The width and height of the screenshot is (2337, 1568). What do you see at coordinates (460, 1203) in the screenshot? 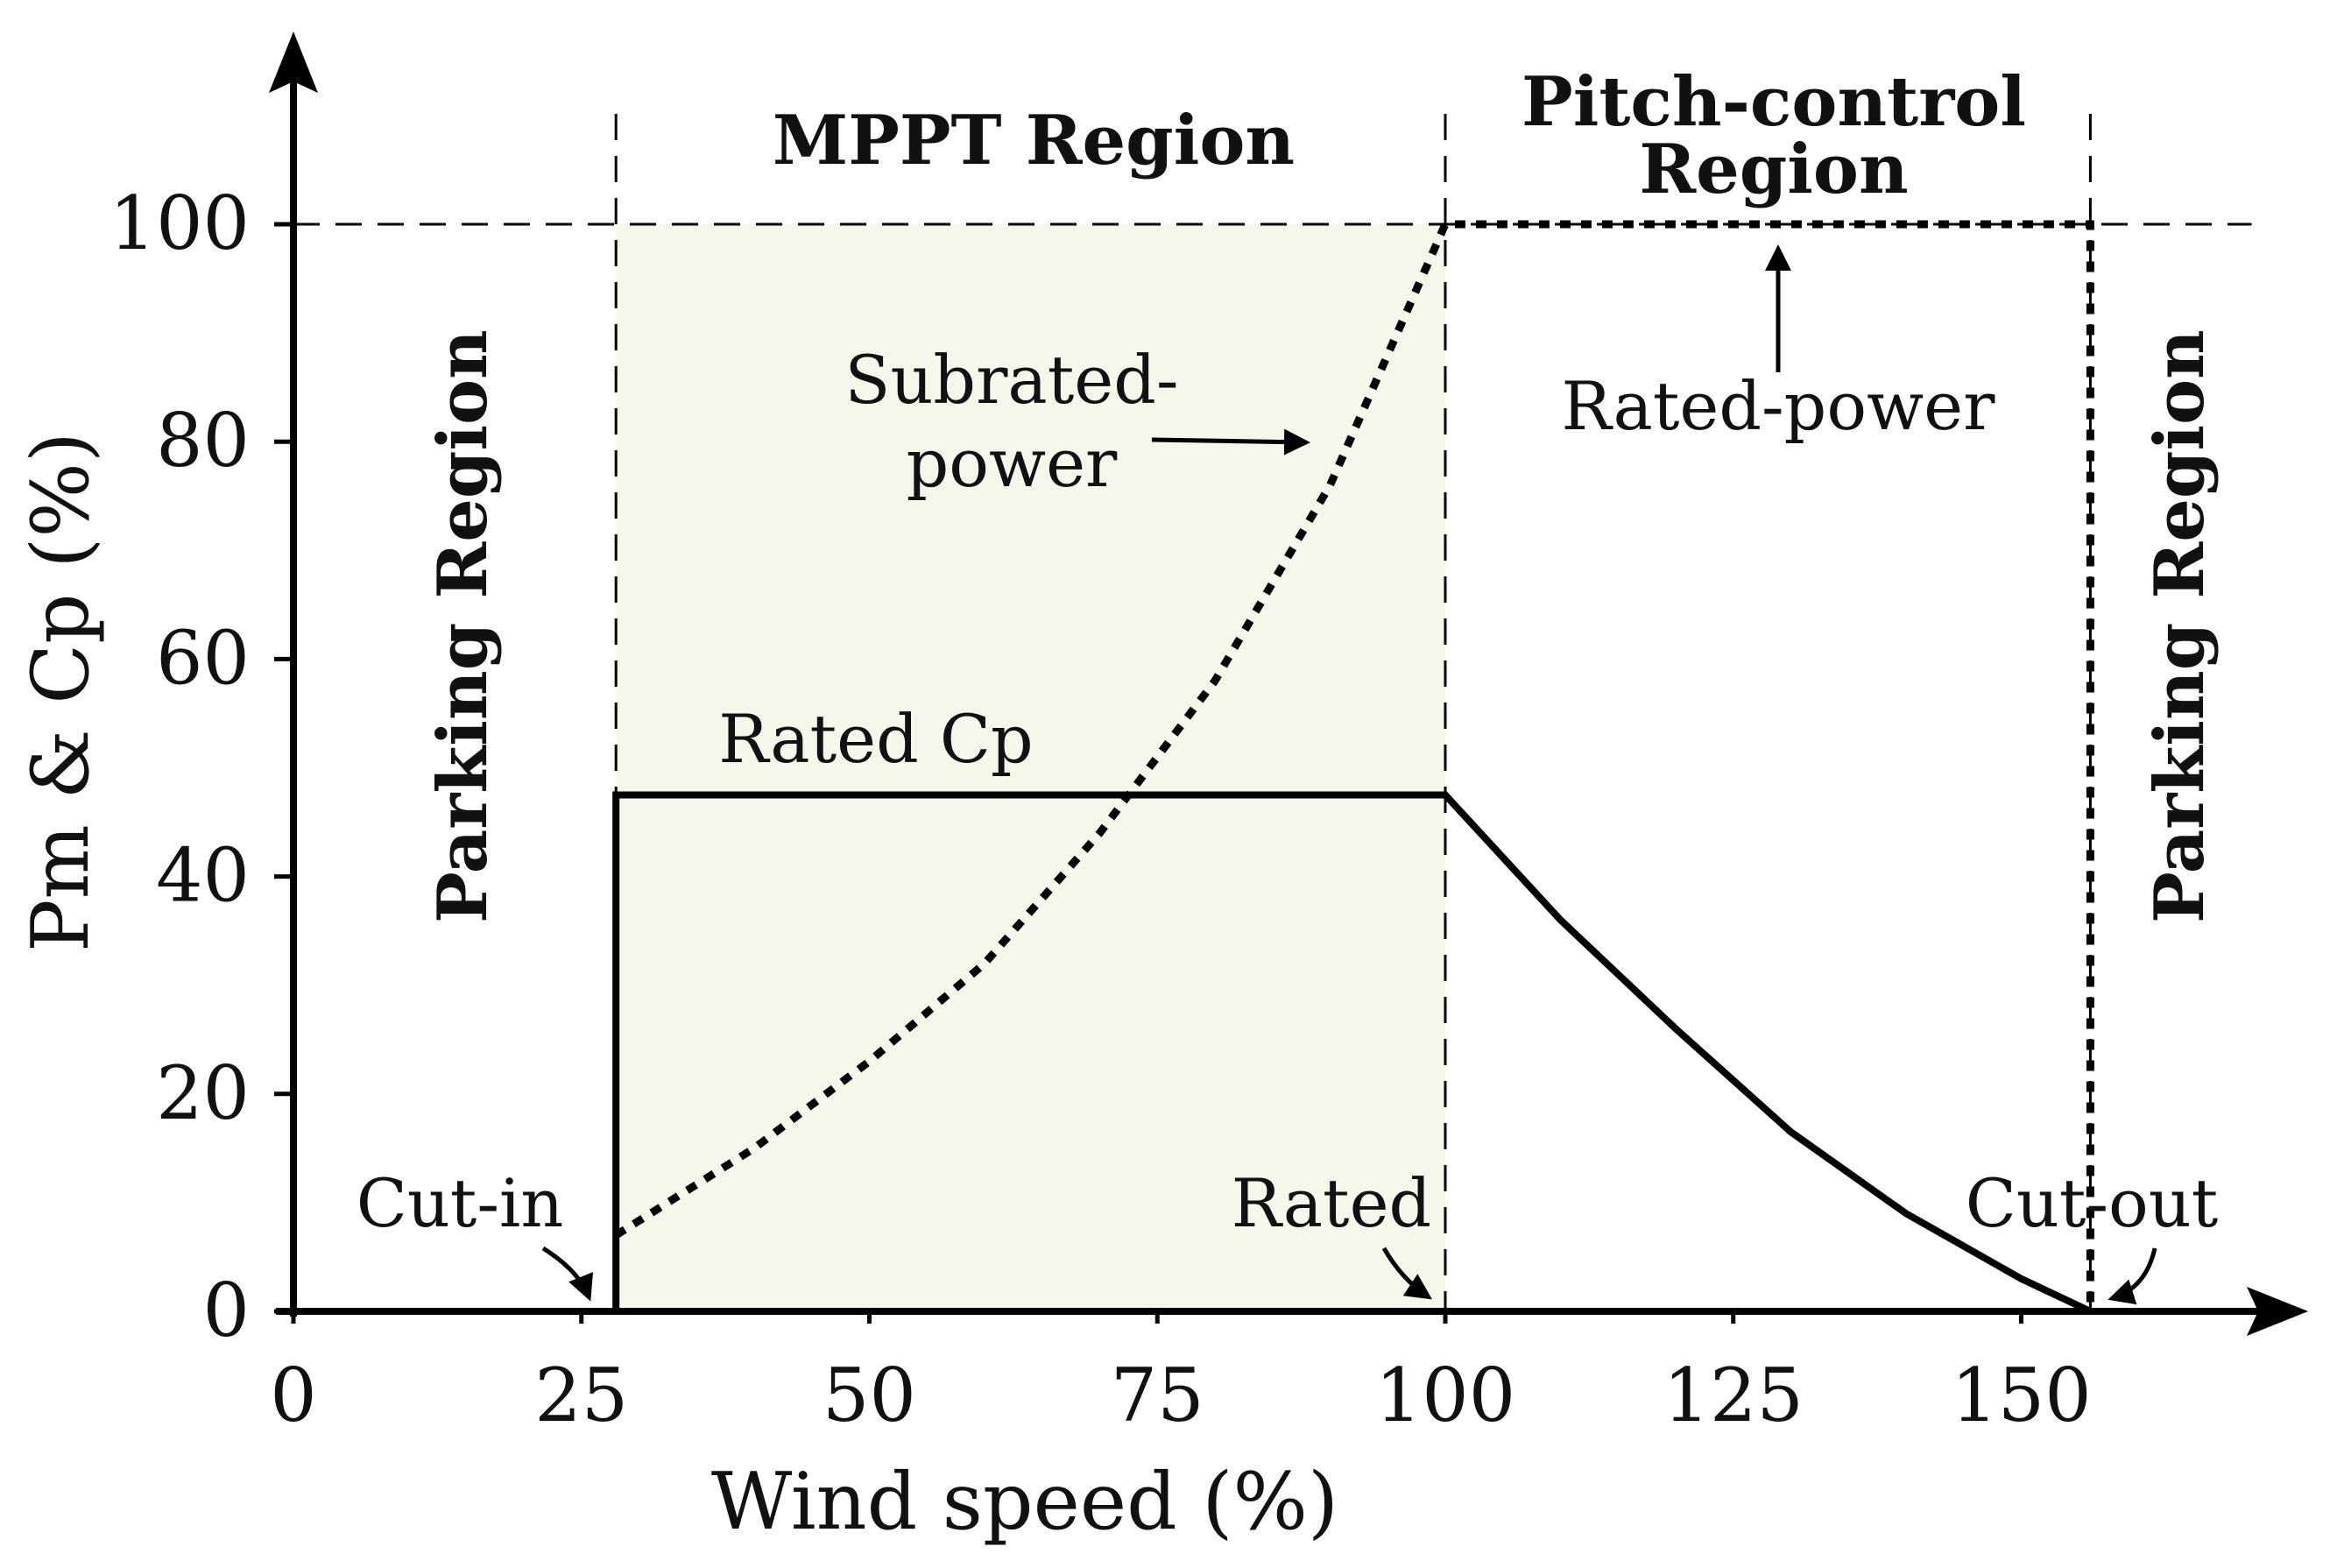
I see `cut-in-label: Cut-in` at bounding box center [460, 1203].